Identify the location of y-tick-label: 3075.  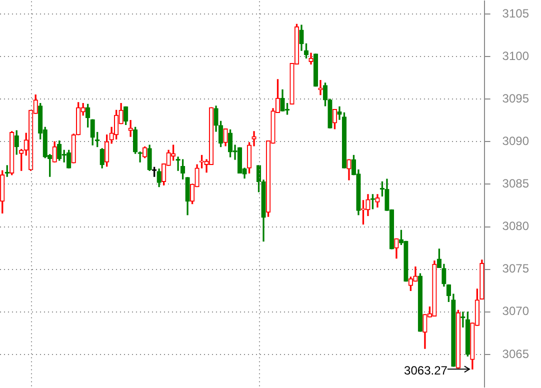
(516, 269).